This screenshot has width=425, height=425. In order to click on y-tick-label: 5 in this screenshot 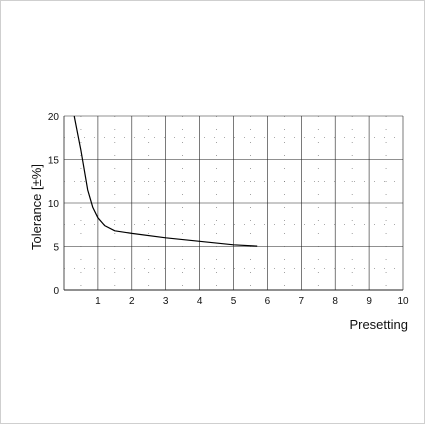, I will do `click(56, 248)`.